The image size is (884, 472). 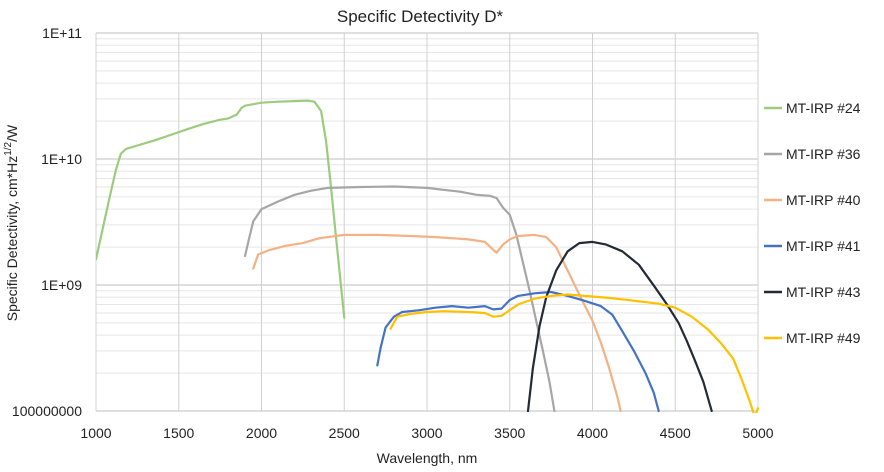 What do you see at coordinates (261, 433) in the screenshot?
I see `x-tick-label: 2000` at bounding box center [261, 433].